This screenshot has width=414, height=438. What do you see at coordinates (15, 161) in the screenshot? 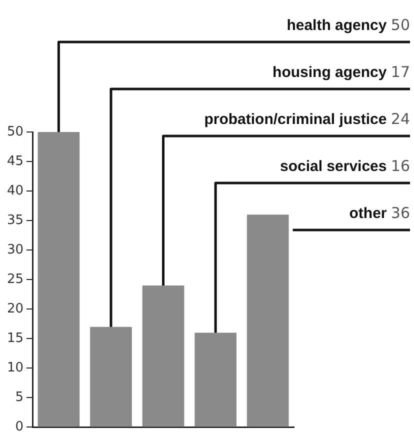
I see `y-tick-label: 45` at bounding box center [15, 161].